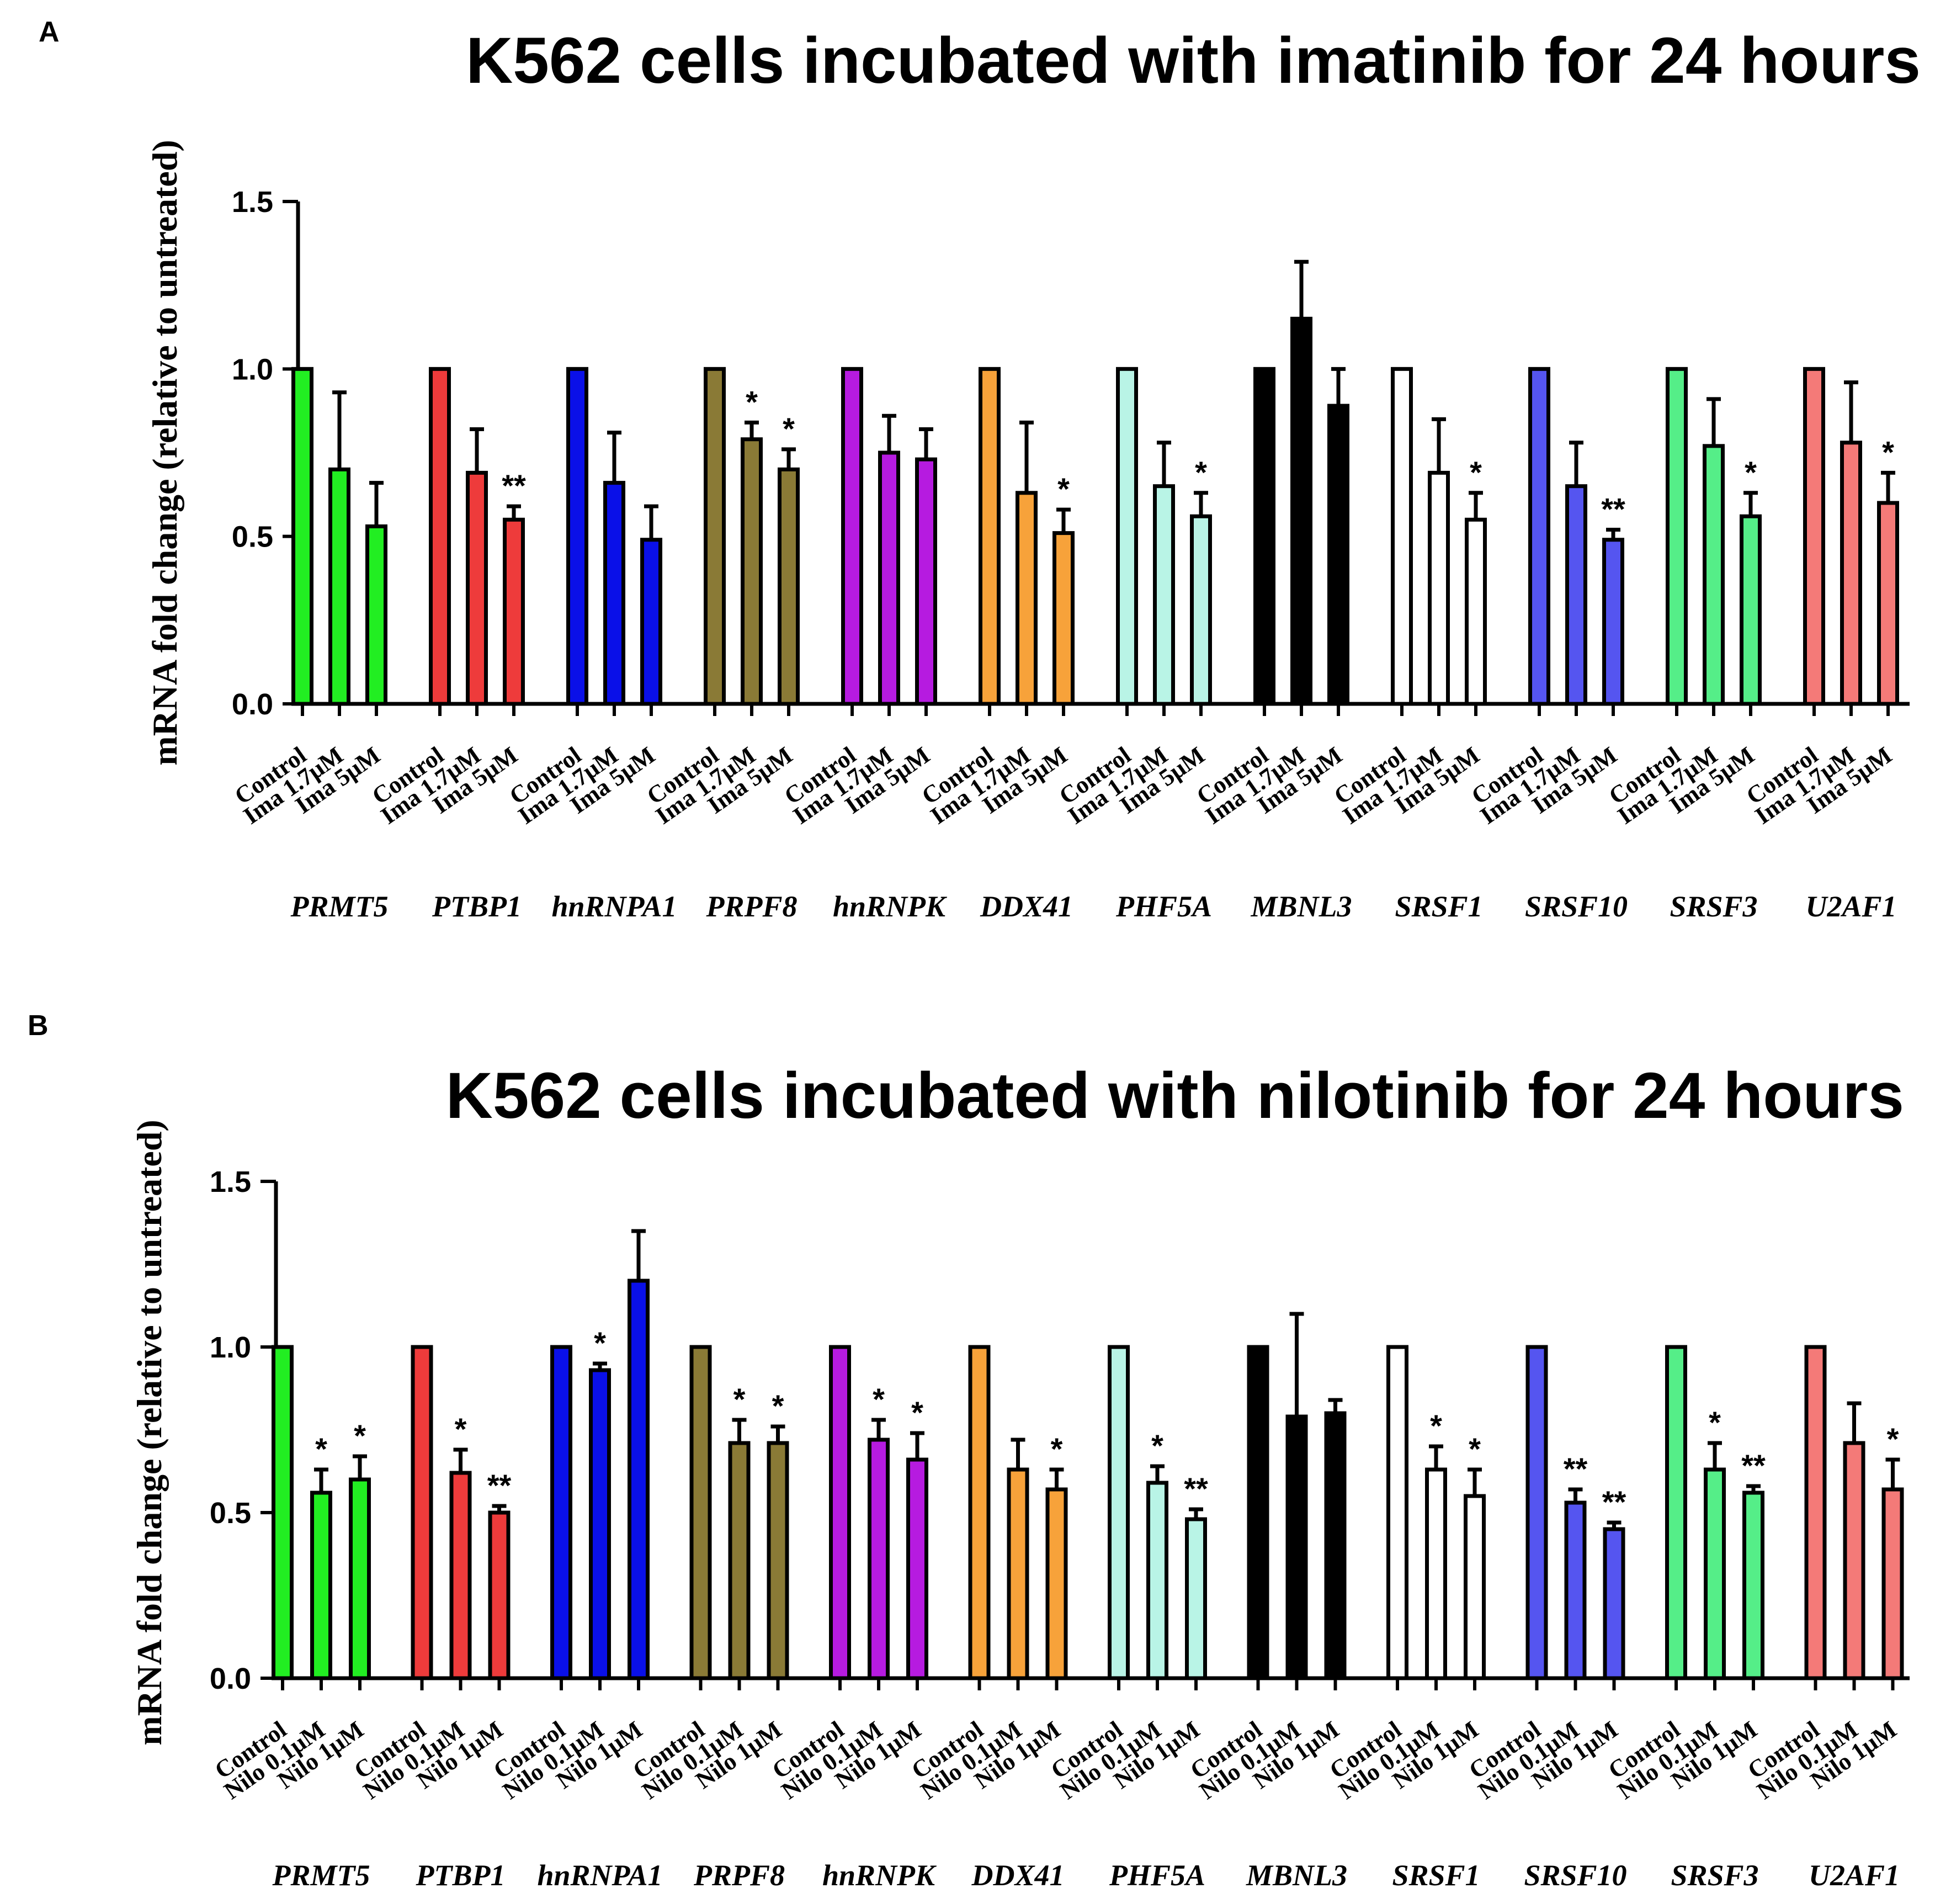 Image resolution: width=1951 pixels, height=1904 pixels. Describe the element at coordinates (751, 906) in the screenshot. I see `gene-label: PRPF8` at that location.